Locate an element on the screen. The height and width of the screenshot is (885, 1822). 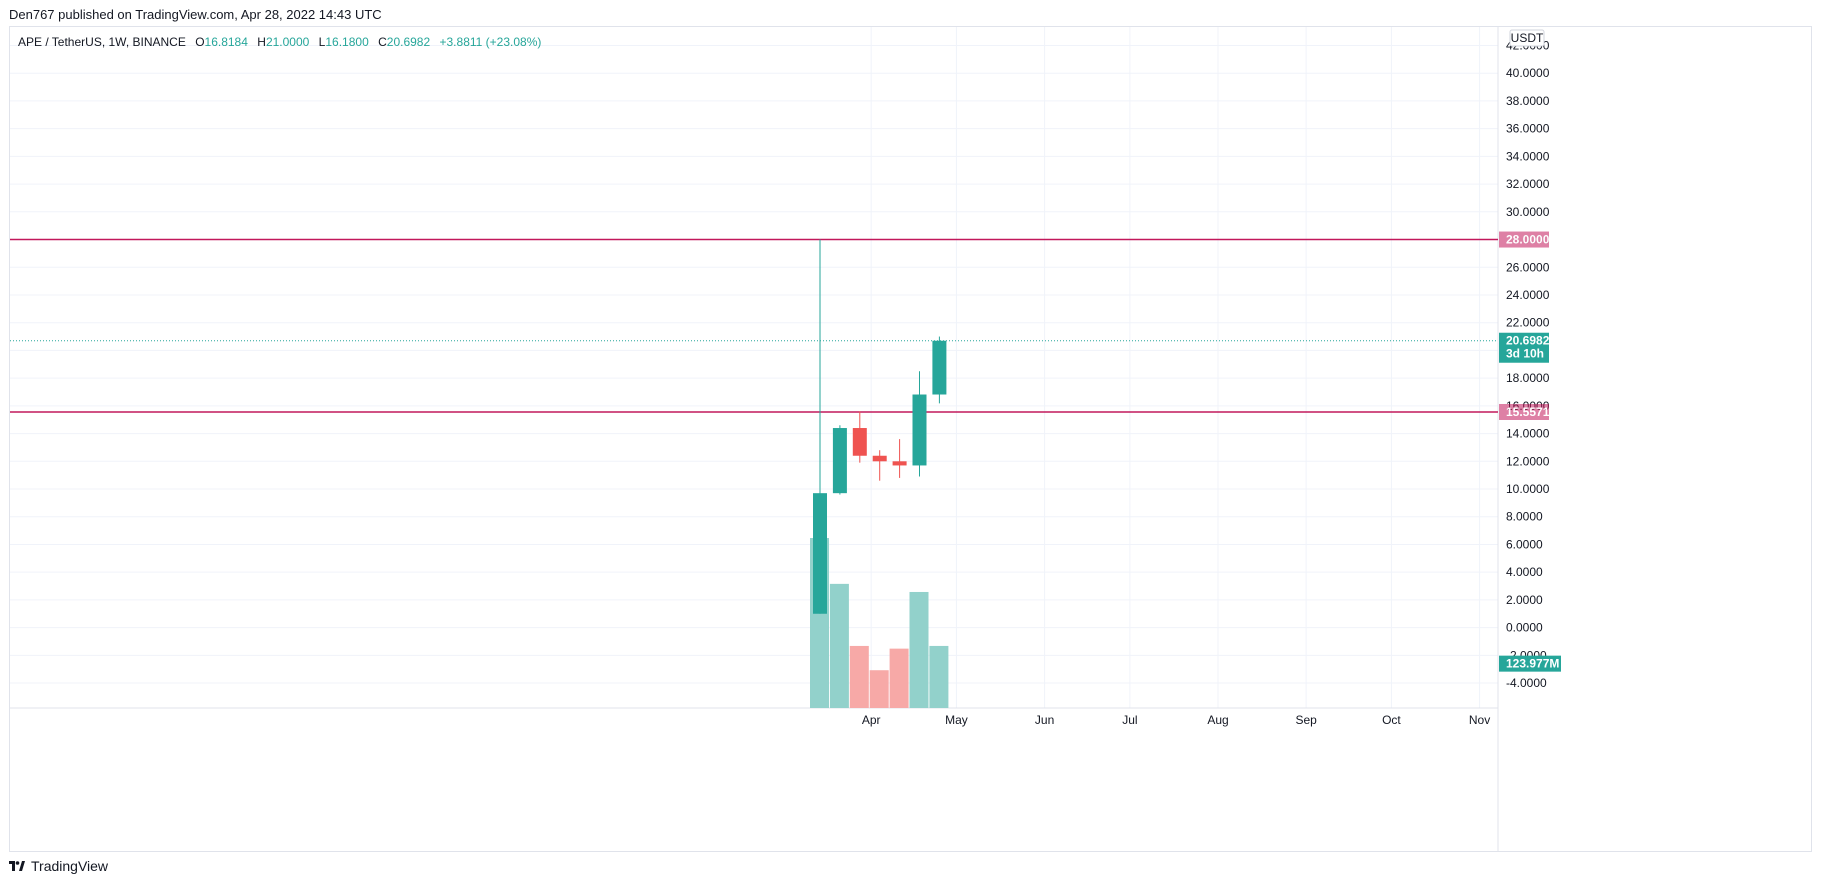
y-tick-label: 22.0000 is located at coordinates (1528, 323).